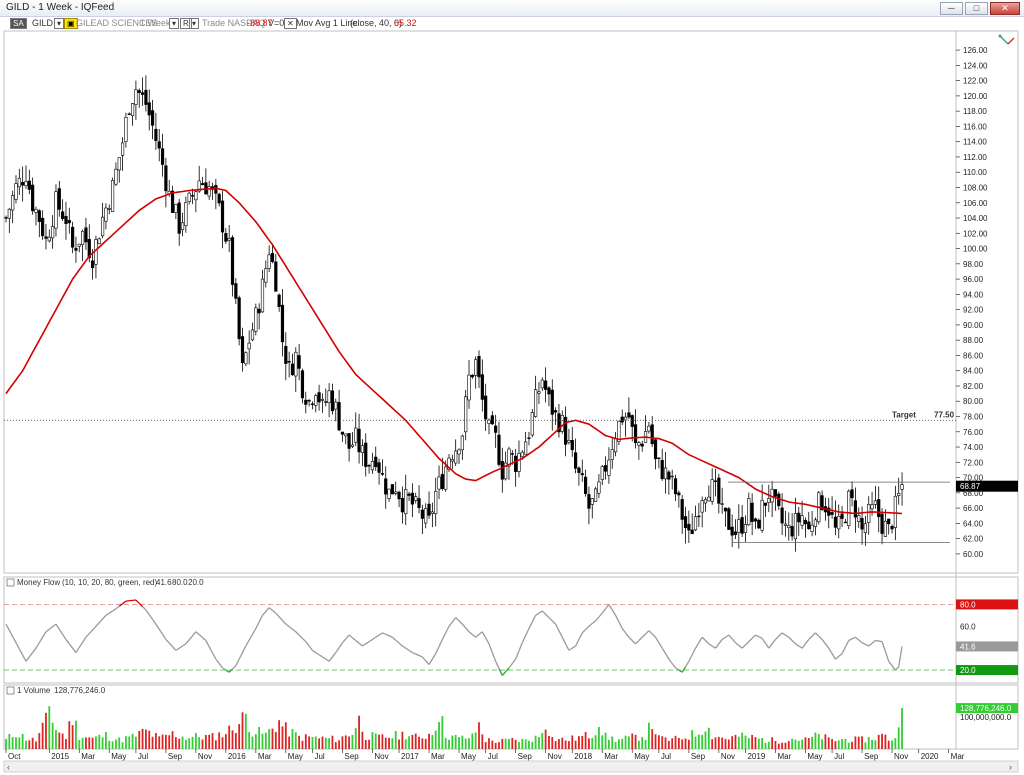 This screenshot has width=1024, height=775. I want to click on price-tick-label: 84.00, so click(973, 371).